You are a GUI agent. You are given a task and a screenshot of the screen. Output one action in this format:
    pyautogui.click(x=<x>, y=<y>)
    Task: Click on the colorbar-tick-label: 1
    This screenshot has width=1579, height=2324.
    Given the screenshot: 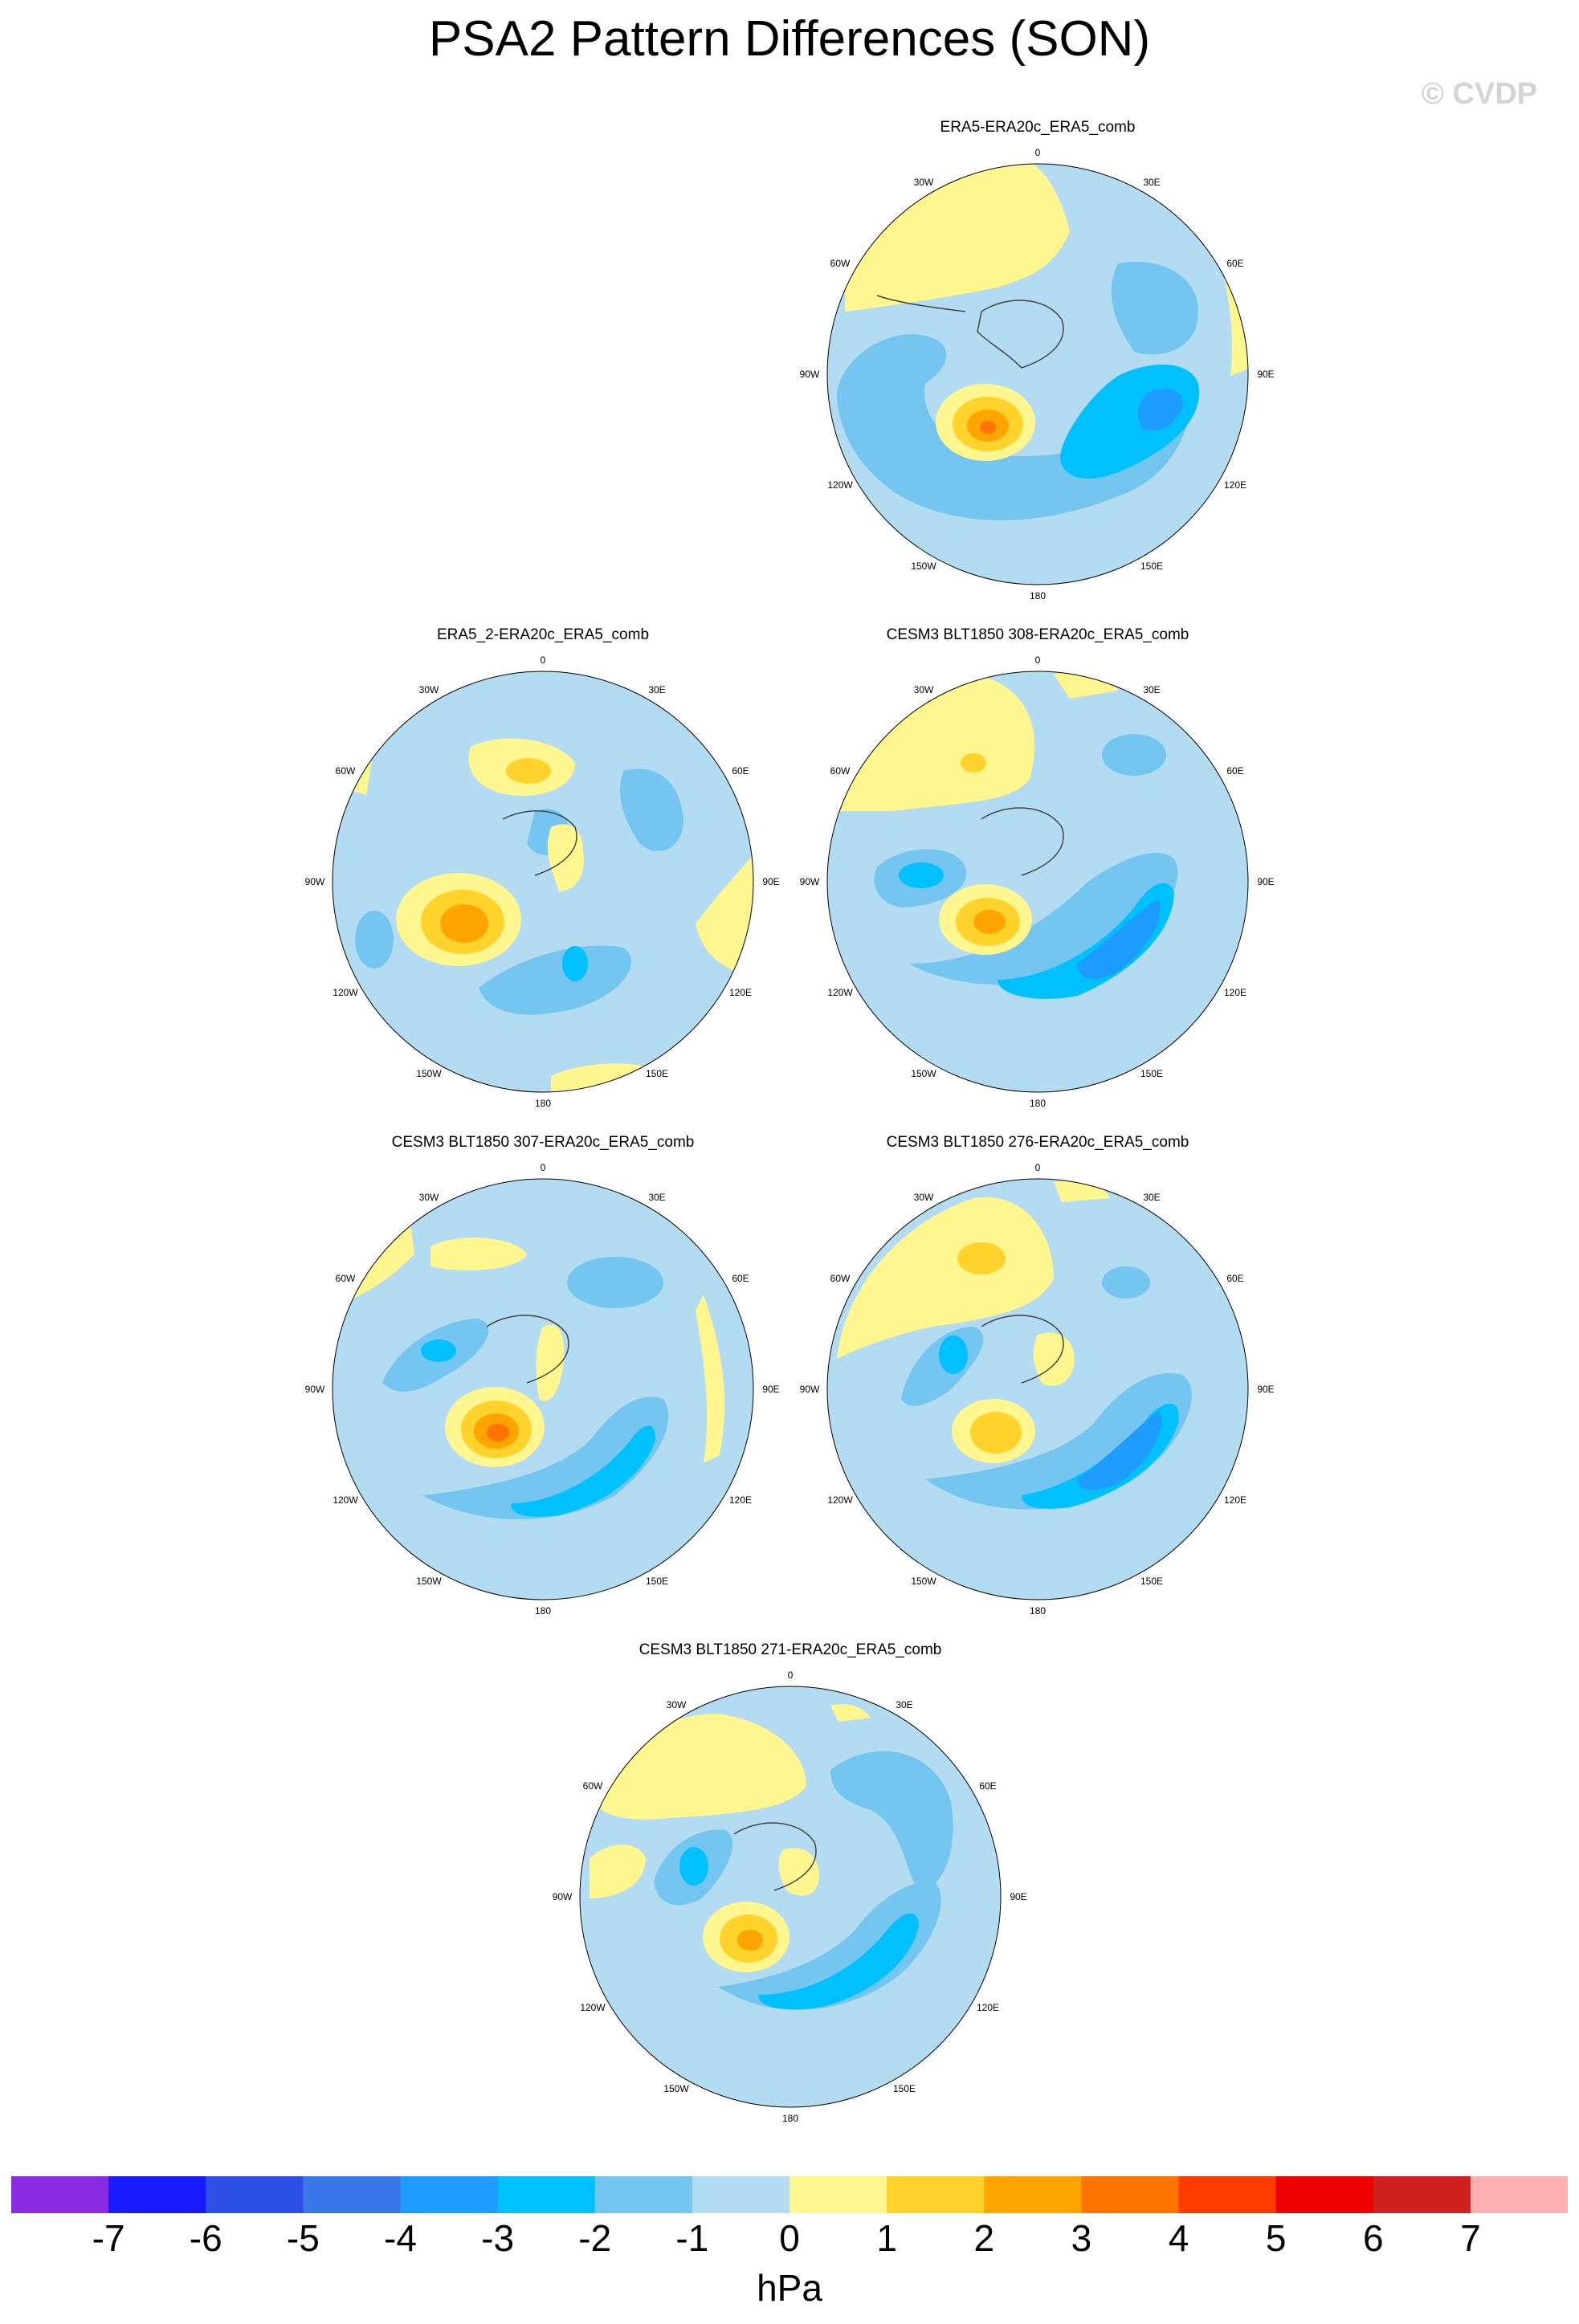 What is the action you would take?
    pyautogui.click(x=886, y=2238)
    